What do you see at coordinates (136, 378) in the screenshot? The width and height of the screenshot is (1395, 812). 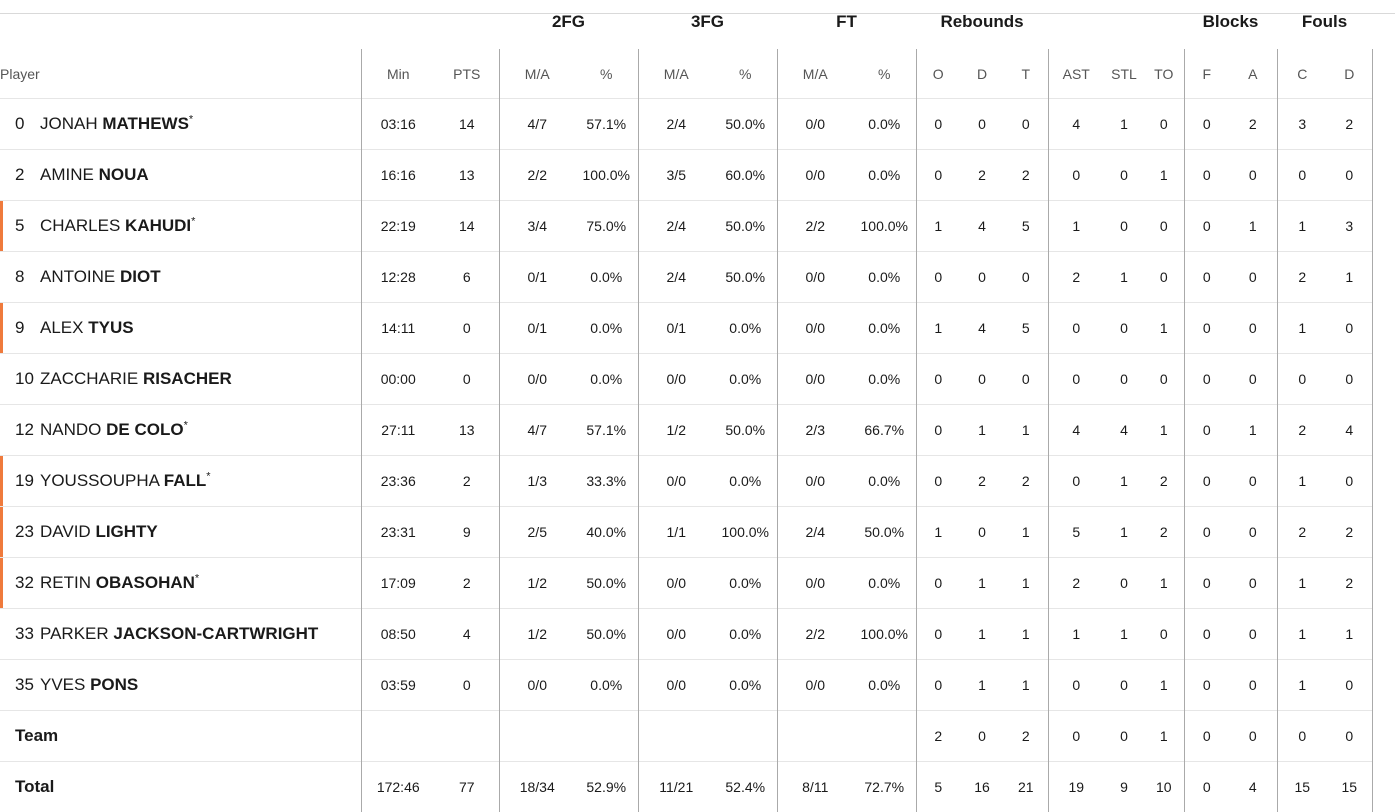 I see `player-name: ZACCHARIE RISACHER` at bounding box center [136, 378].